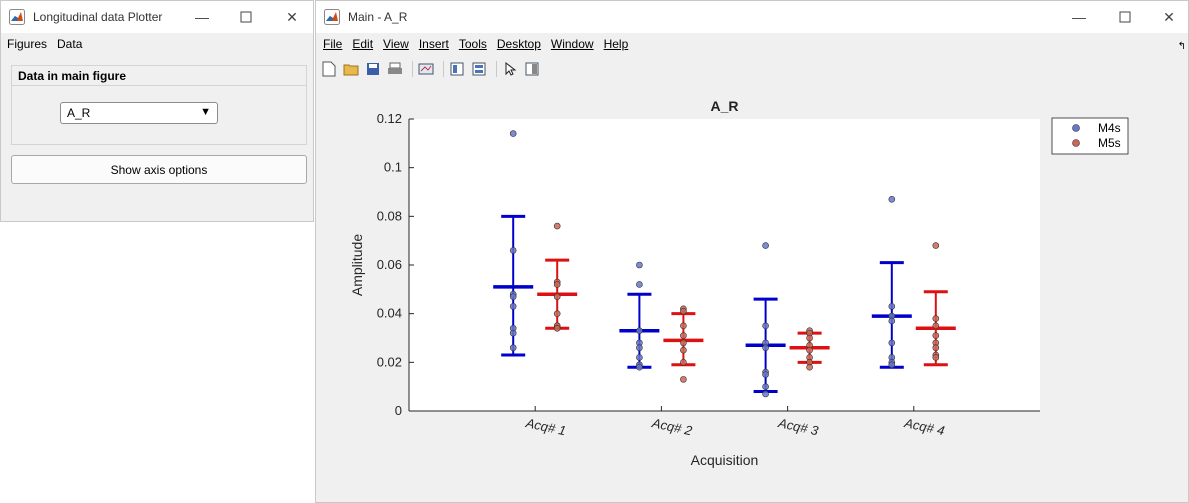 The image size is (1189, 503). Describe the element at coordinates (17, 17) in the screenshot. I see `matlab-icon` at that location.